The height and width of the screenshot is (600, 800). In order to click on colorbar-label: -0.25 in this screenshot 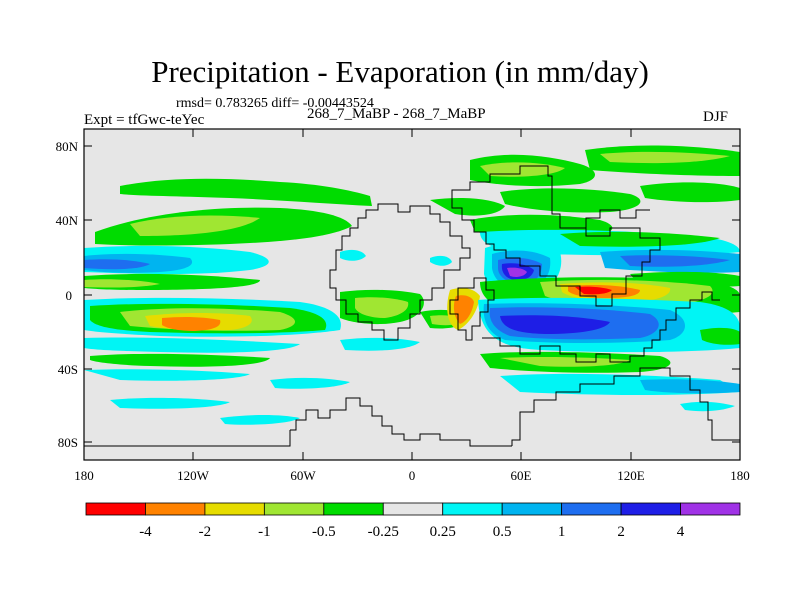, I will do `click(383, 532)`.